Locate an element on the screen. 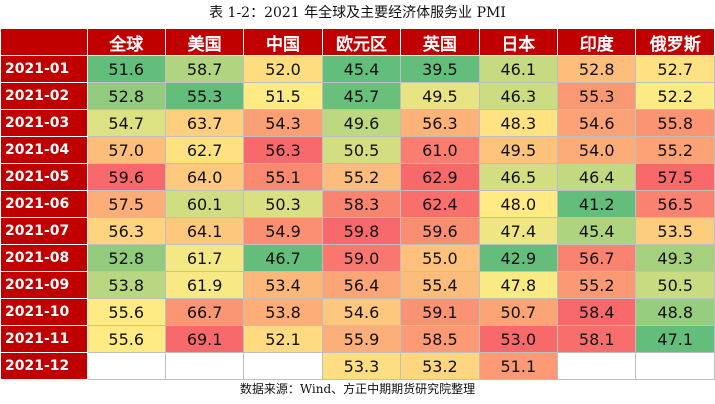  table-row: 2021-02 52.8 55.3 51.5 45.7 49.5 46.3 55.3 52.2 is located at coordinates (357, 96).